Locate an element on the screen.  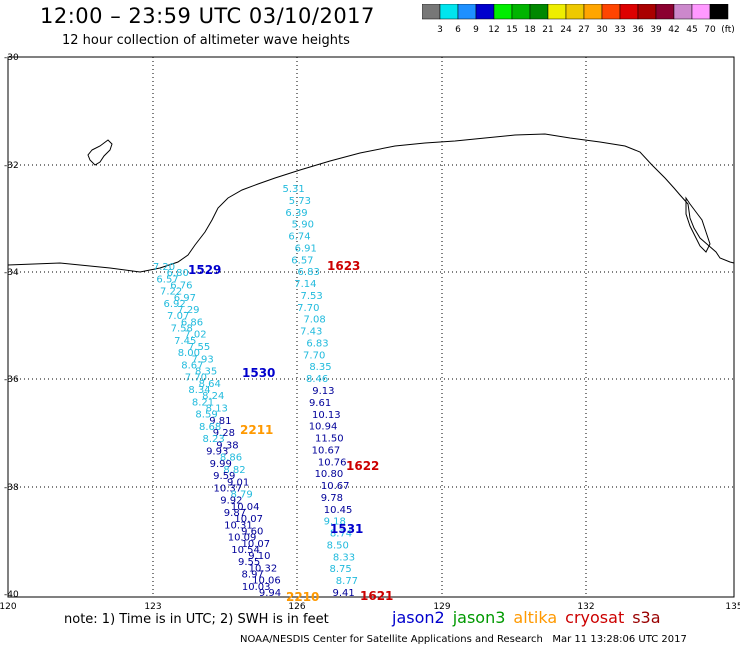
swh-value: 9.01 is located at coordinates (238, 482).